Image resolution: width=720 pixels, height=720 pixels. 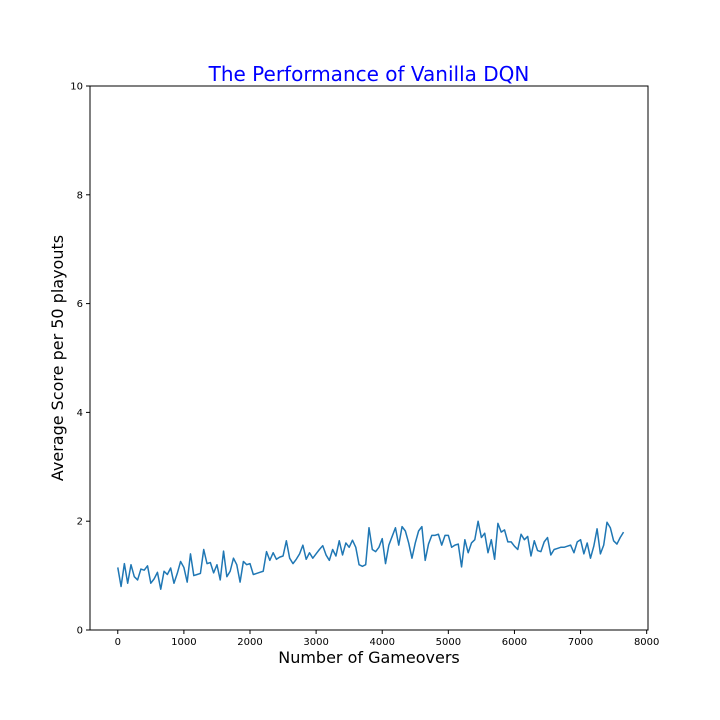 I want to click on x-tick-label: 6000, so click(x=514, y=642).